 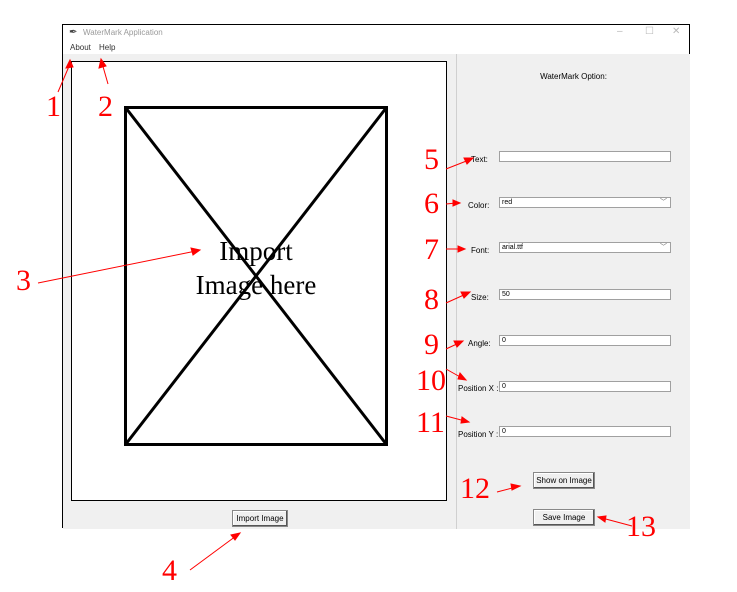 What do you see at coordinates (585, 202) in the screenshot?
I see `color-select: red ﹀` at bounding box center [585, 202].